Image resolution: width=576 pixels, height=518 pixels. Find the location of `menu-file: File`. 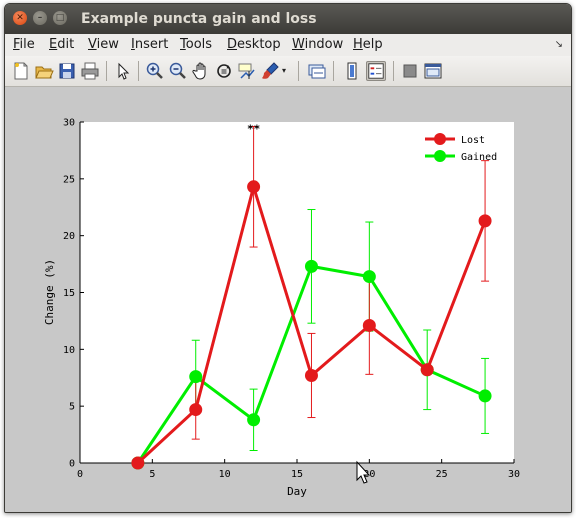

menu-file: File is located at coordinates (24, 44).